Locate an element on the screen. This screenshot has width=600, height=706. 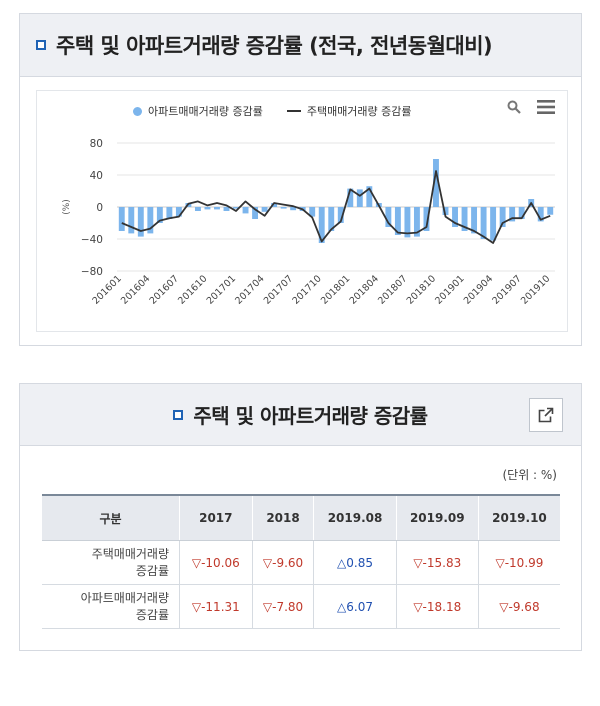
table-cell: ▽-9.60 is located at coordinates (282, 562).